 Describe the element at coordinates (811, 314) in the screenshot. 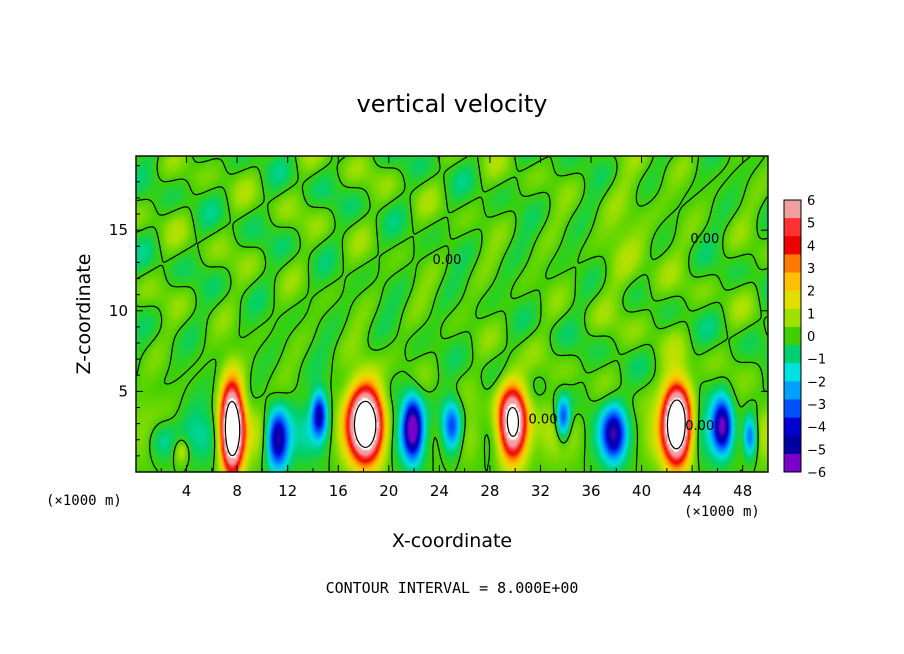

I see `colorbar-label: 1` at that location.